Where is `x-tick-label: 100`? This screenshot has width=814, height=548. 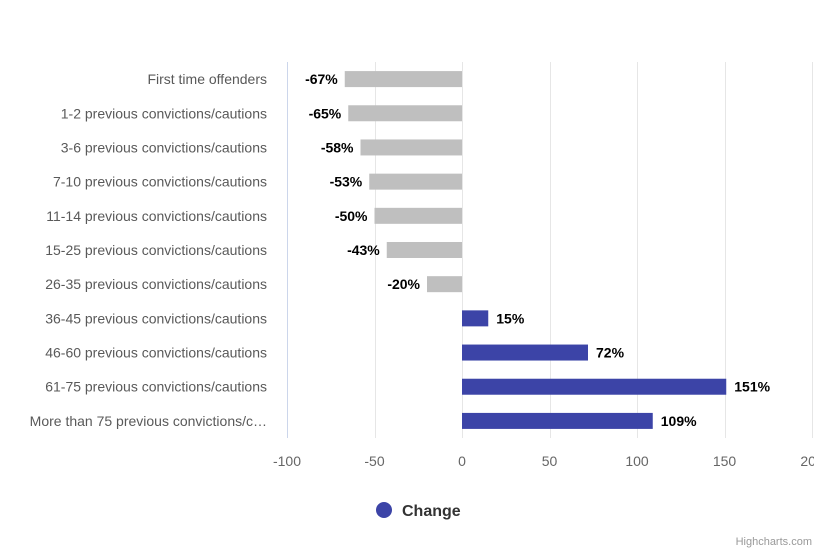 x-tick-label: 100 is located at coordinates (637, 461).